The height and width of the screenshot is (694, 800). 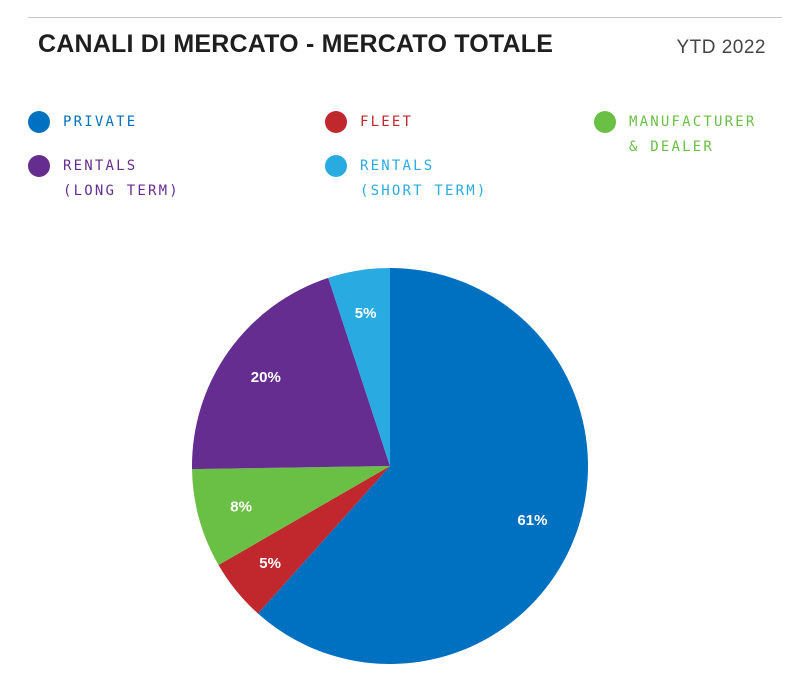 I want to click on slice-label-private: 61%, so click(x=532, y=520).